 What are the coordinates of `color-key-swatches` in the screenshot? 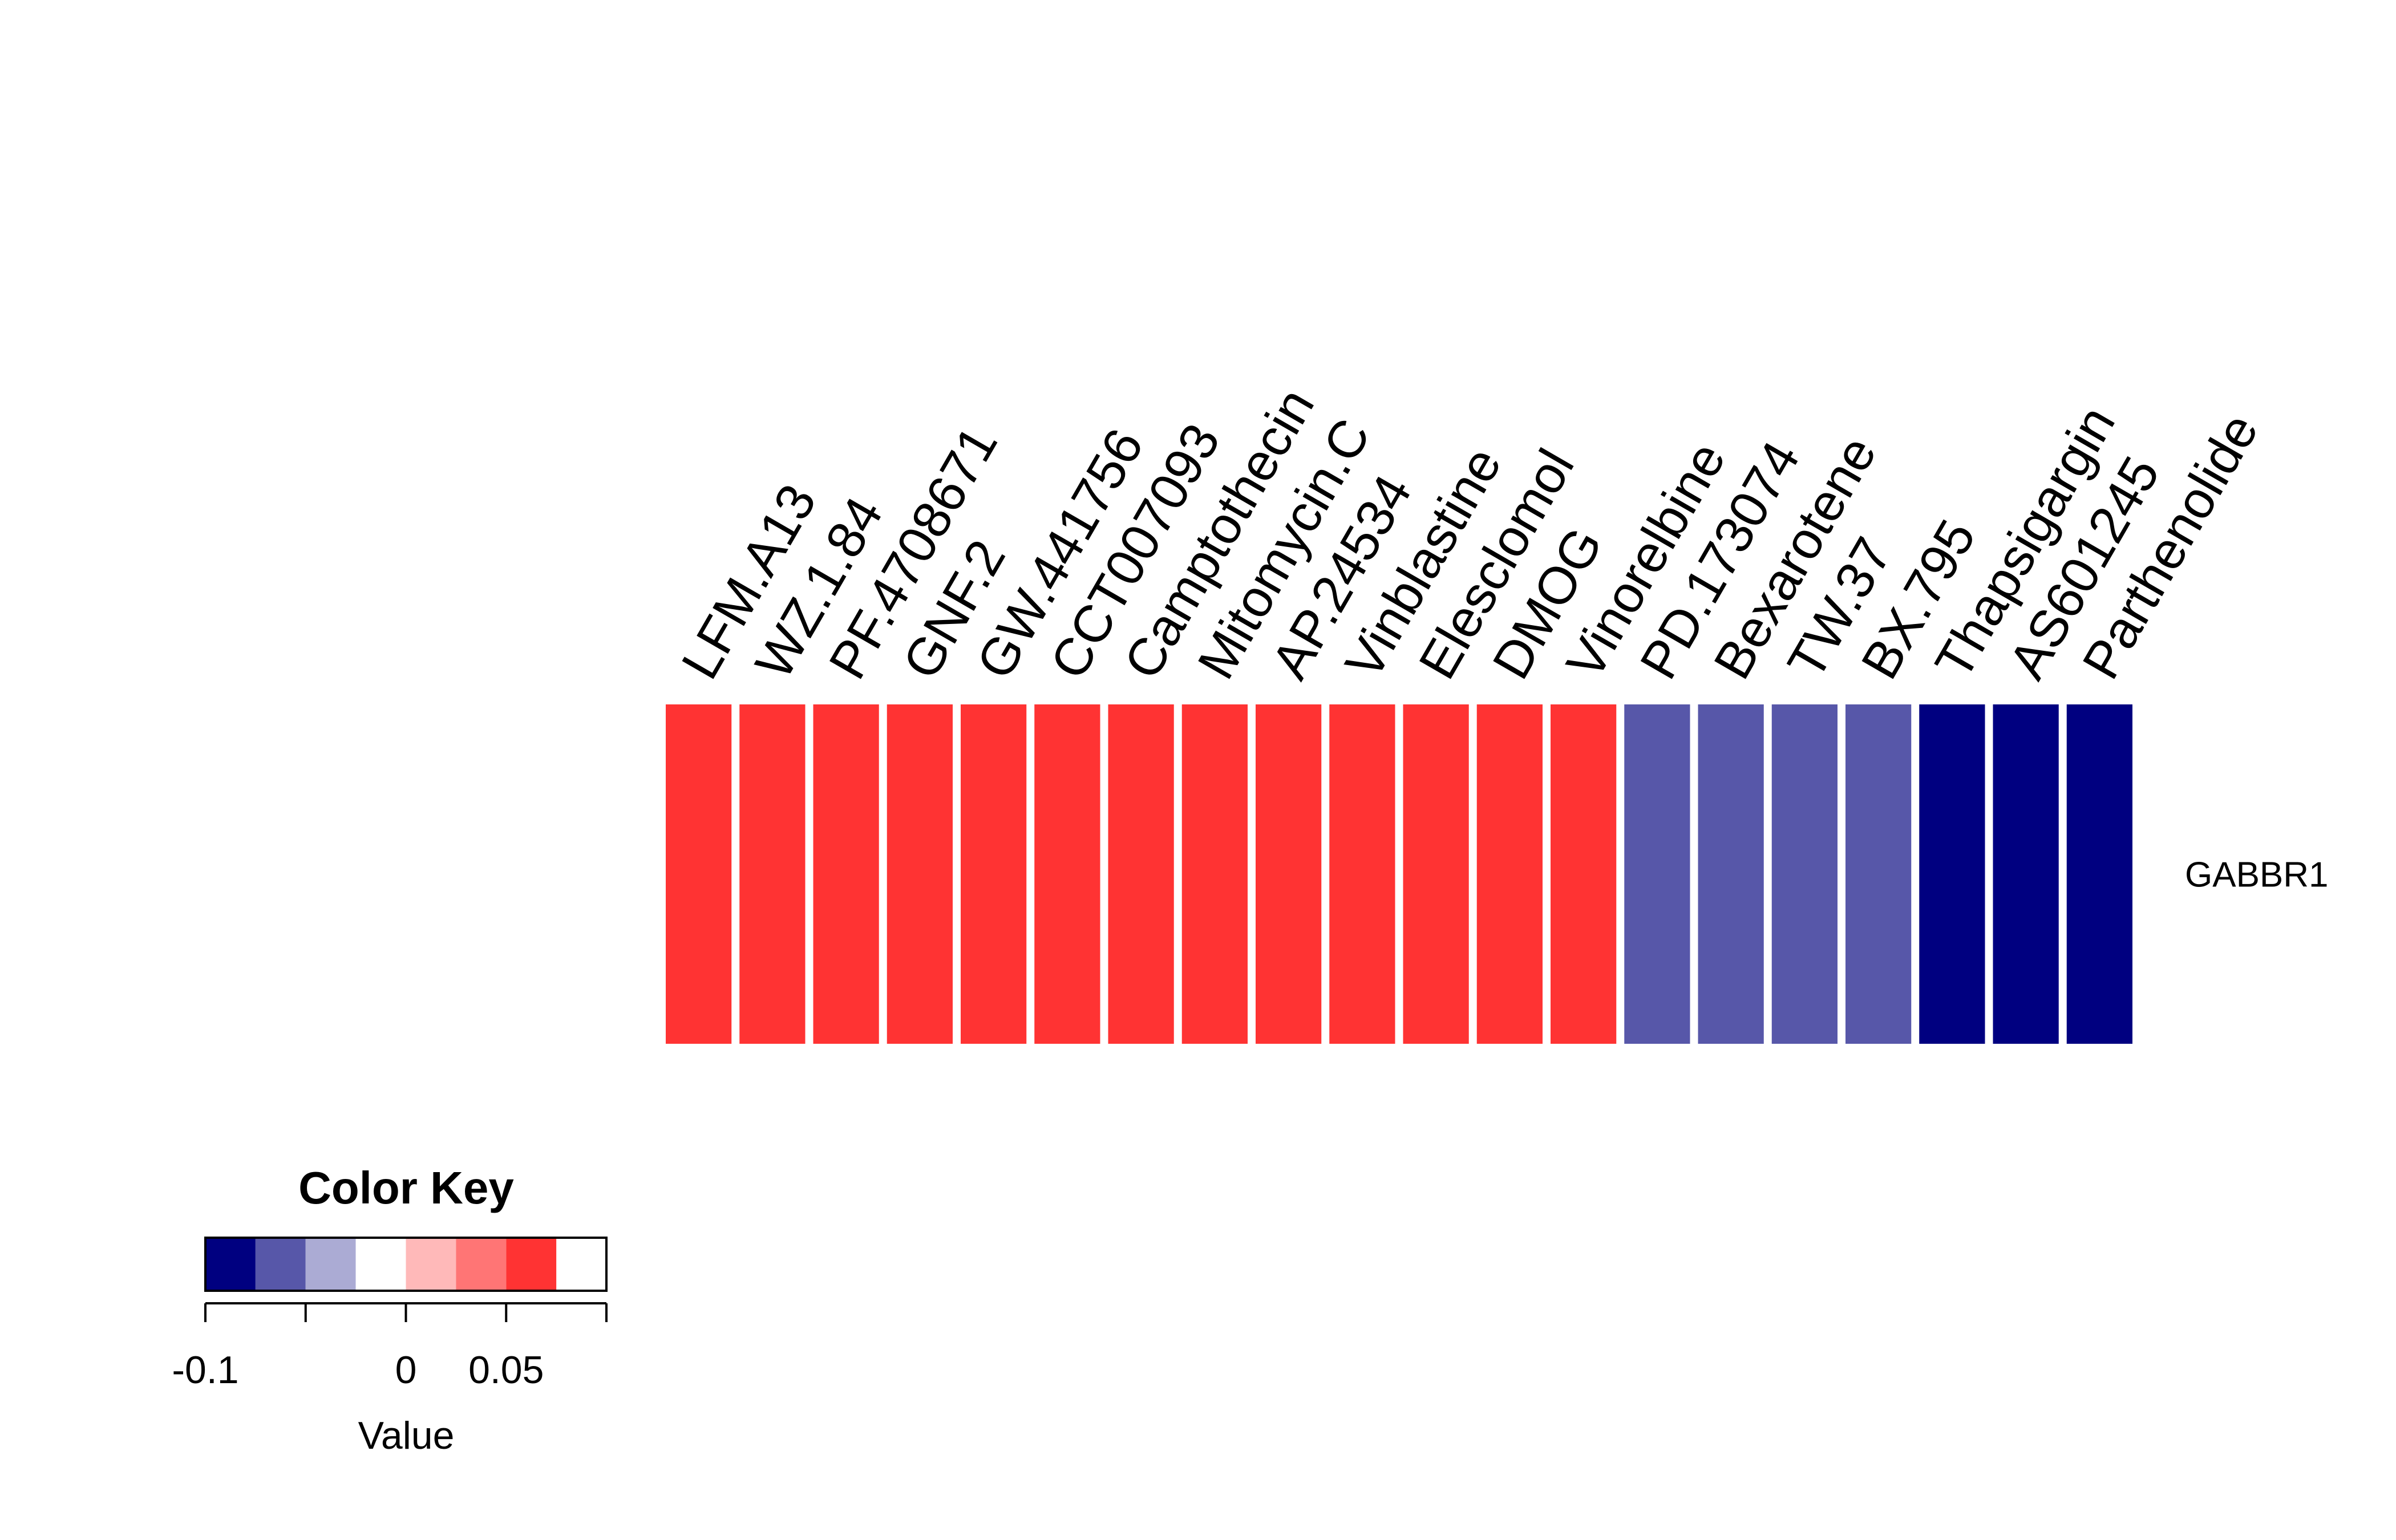 It's located at (381, 1264).